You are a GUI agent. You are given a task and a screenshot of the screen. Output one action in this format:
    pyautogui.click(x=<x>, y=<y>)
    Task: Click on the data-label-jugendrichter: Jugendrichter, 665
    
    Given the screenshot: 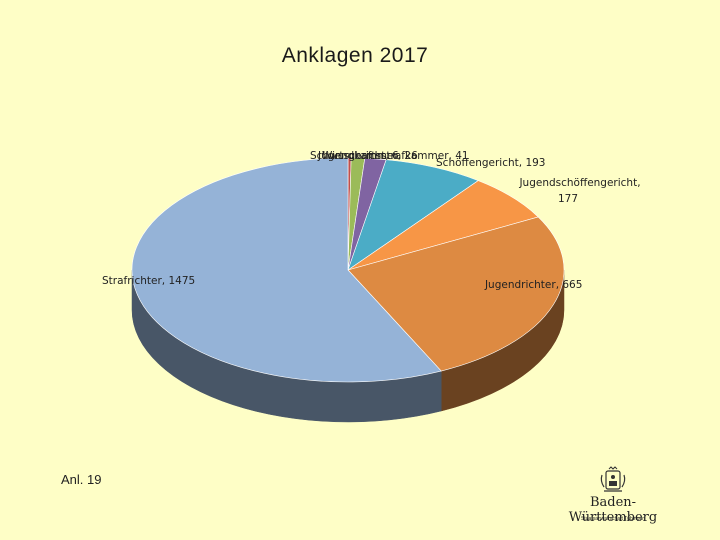 What is the action you would take?
    pyautogui.click(x=533, y=285)
    